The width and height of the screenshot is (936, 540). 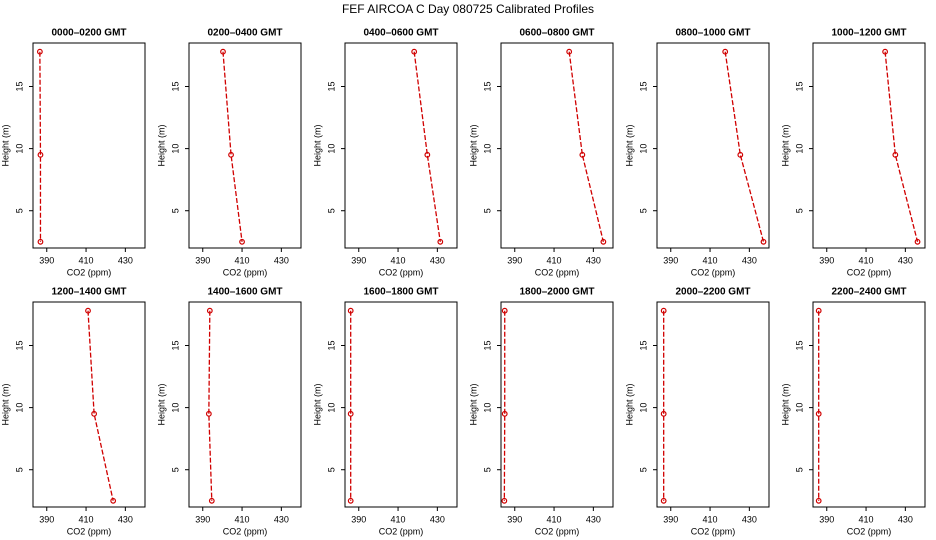 What do you see at coordinates (88, 33) in the screenshot?
I see `panel-title: 0000–0200 GMT` at bounding box center [88, 33].